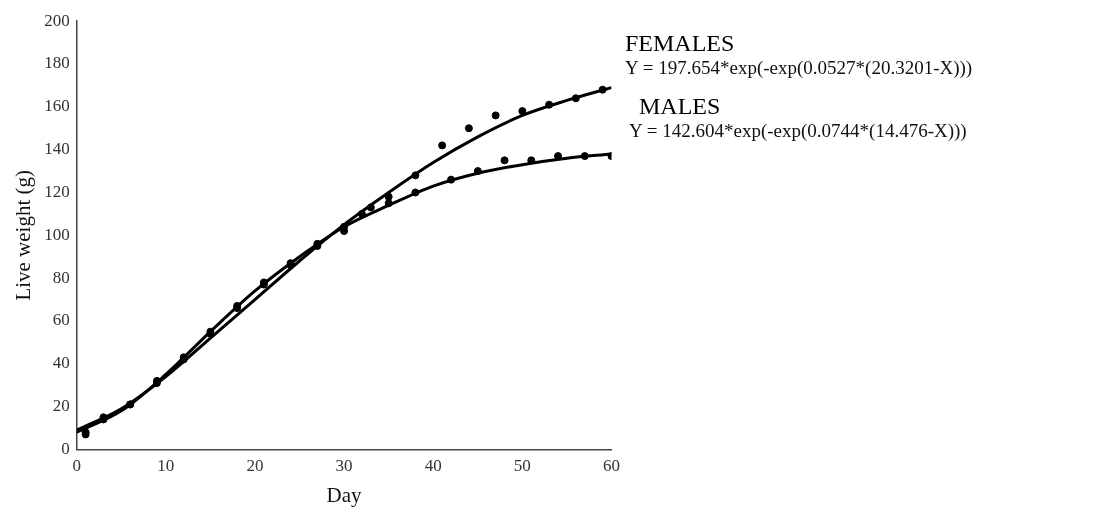 This screenshot has width=1099, height=521. I want to click on x-axis-title: Day, so click(344, 494).